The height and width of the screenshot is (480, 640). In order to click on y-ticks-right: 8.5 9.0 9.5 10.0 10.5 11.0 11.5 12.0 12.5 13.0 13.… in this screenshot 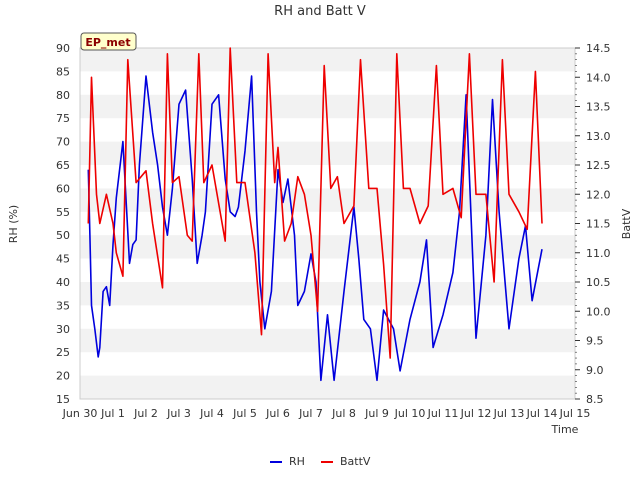, I will do `click(593, 224)`.